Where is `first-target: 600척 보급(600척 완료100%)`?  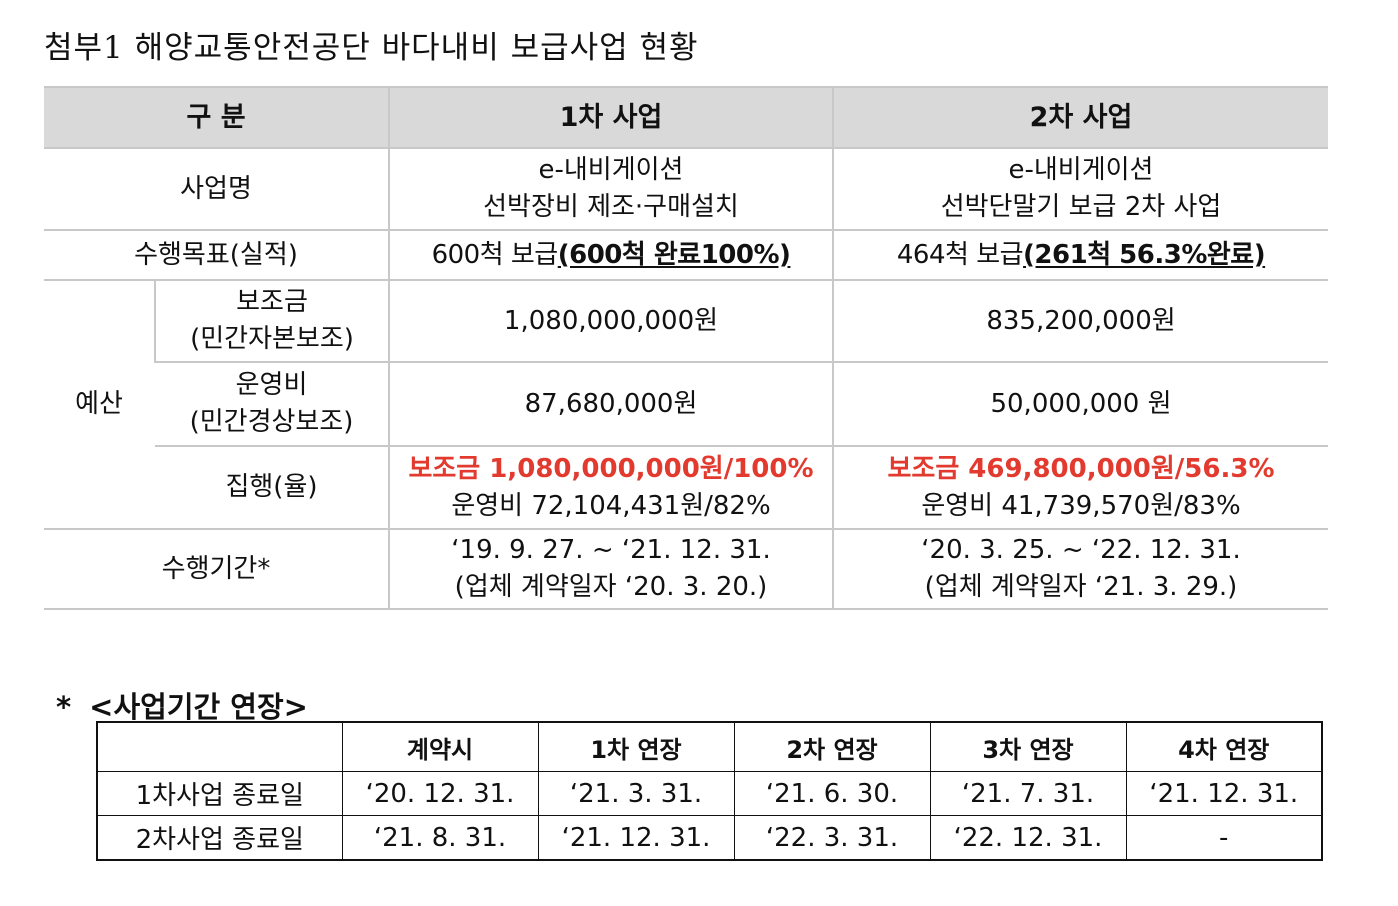
first-target: 600척 보급(600척 완료100%) is located at coordinates (610, 255).